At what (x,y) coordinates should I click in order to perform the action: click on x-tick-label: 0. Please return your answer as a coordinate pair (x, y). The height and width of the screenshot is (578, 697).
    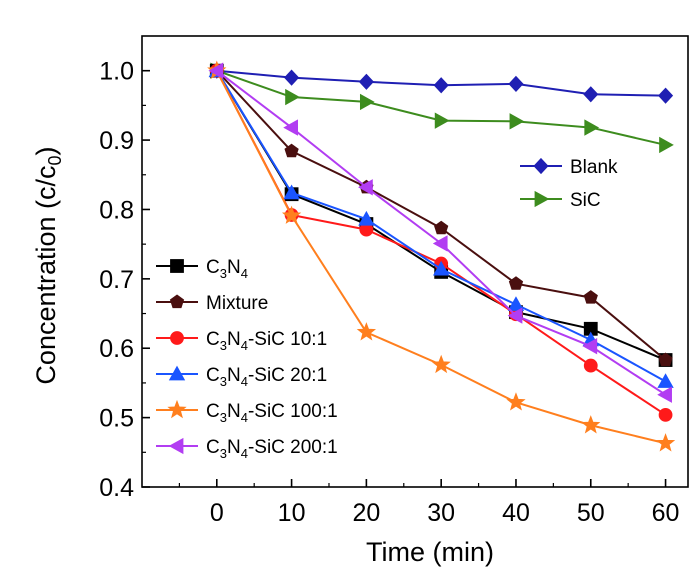
    Looking at the image, I should click on (217, 513).